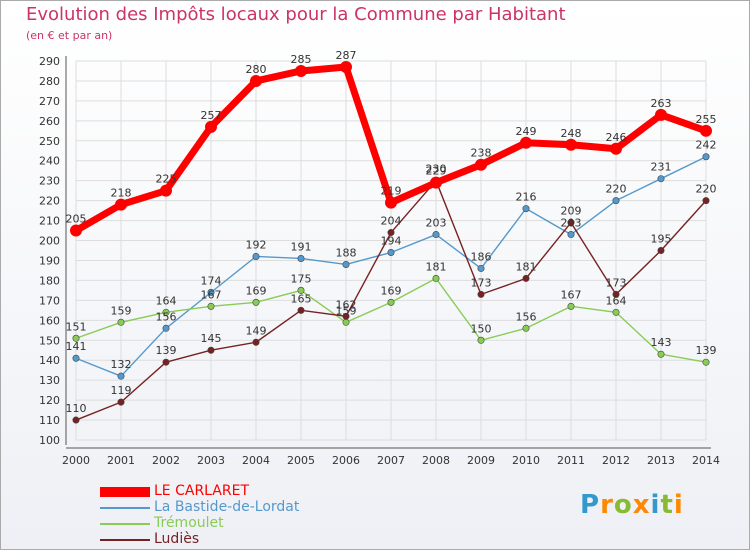 The image size is (750, 550). What do you see at coordinates (211, 460) in the screenshot?
I see `x-tick-label: 2003` at bounding box center [211, 460].